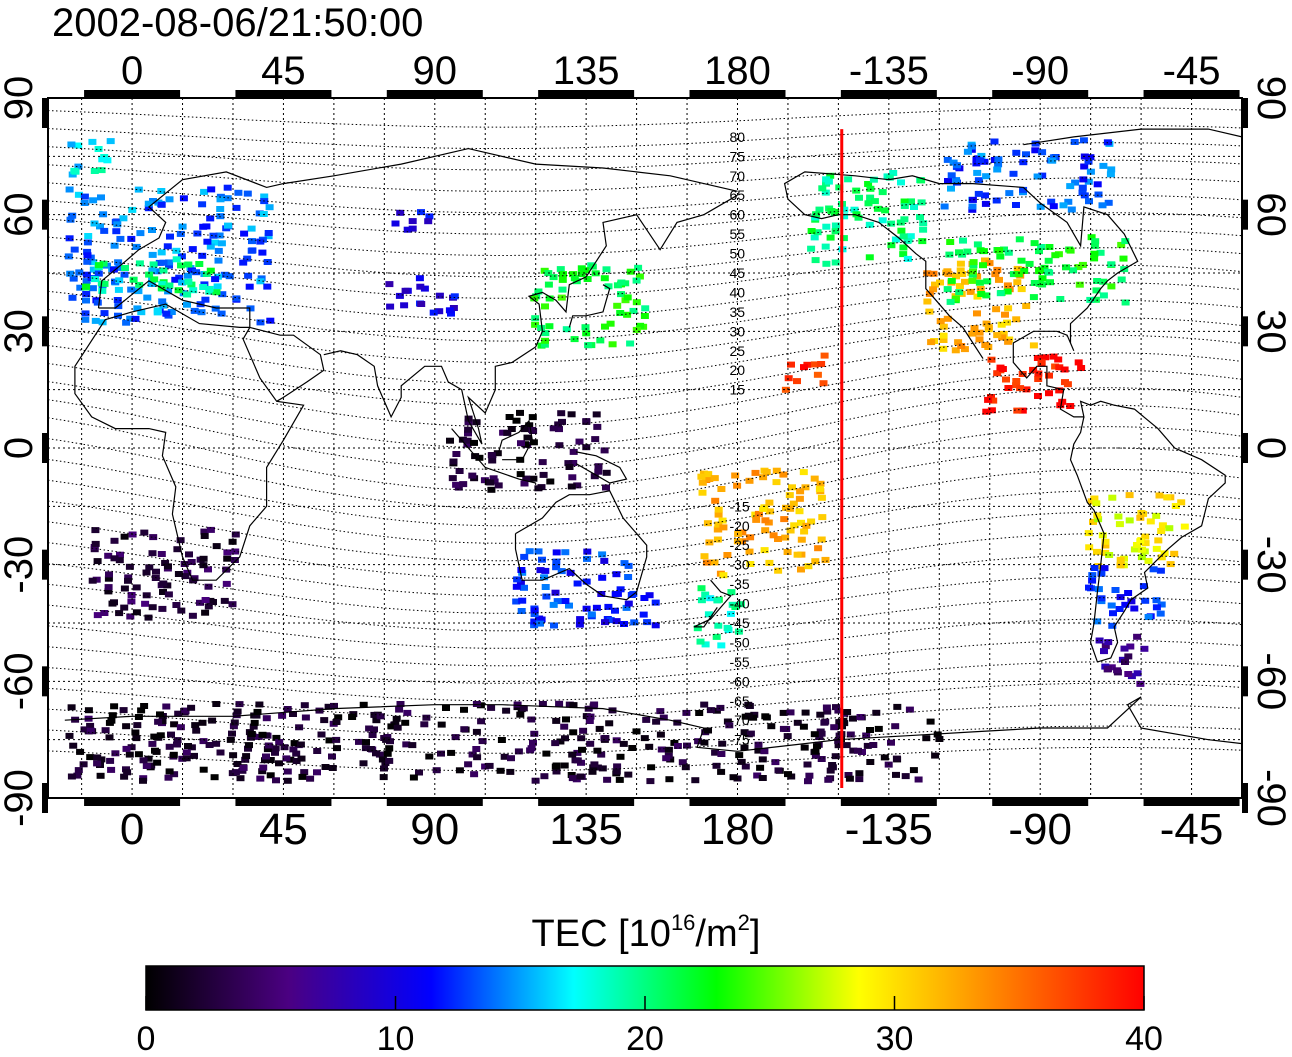 Image resolution: width=1292 pixels, height=1057 pixels. I want to click on contour-label: 25, so click(737, 351).